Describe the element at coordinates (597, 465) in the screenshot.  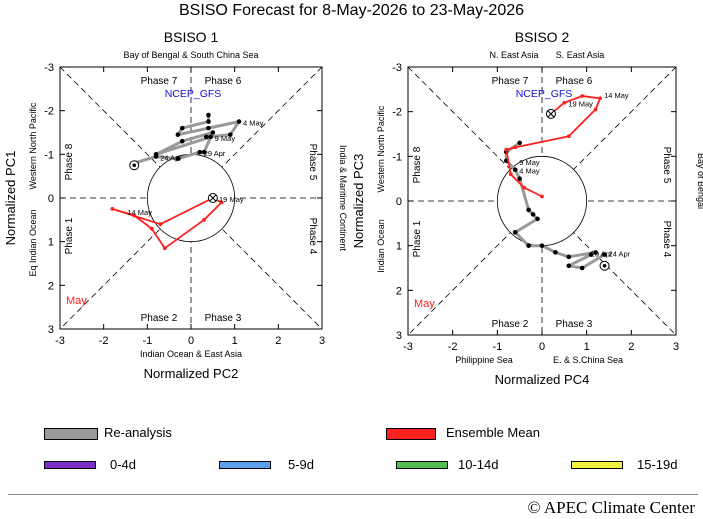
I see `legend-lead-15-19d-swatch` at that location.